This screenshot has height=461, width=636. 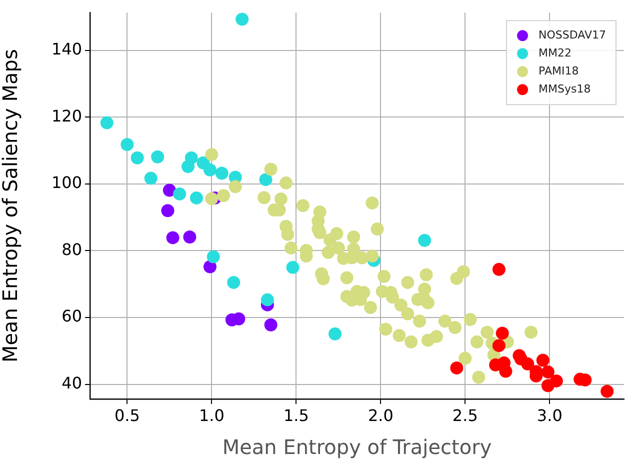 I want to click on x-tick-label: 1.0, so click(x=211, y=415).